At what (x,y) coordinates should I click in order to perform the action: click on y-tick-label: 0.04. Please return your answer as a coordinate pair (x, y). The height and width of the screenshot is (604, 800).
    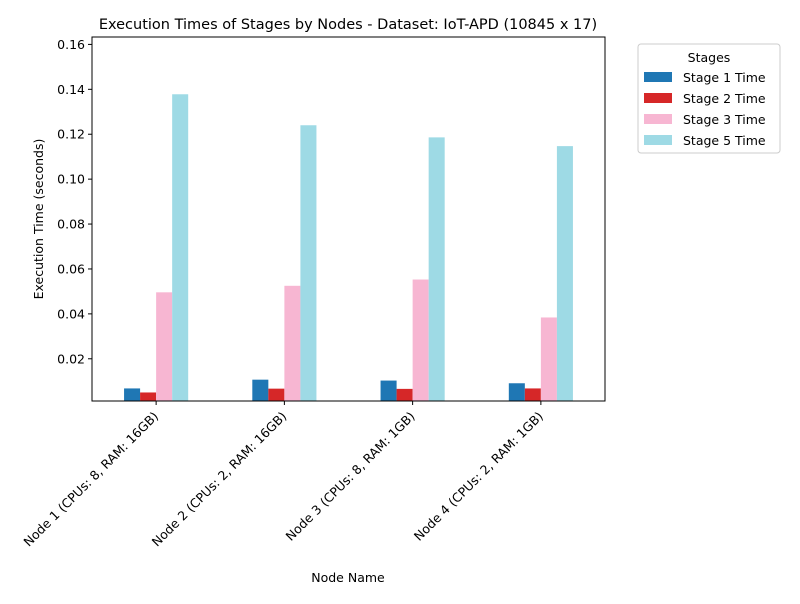
    Looking at the image, I should click on (71, 313).